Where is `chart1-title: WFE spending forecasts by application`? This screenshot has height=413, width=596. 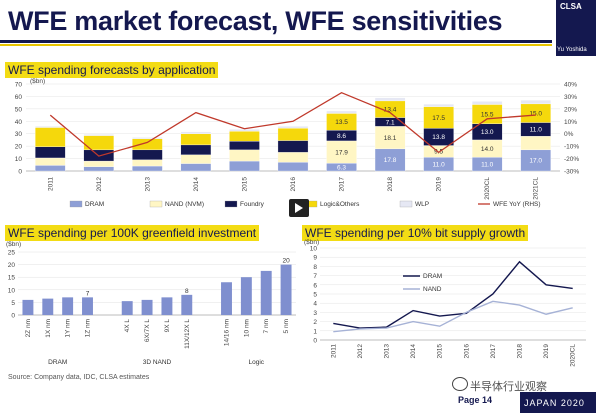 chart1-title: WFE spending forecasts by application is located at coordinates (112, 70).